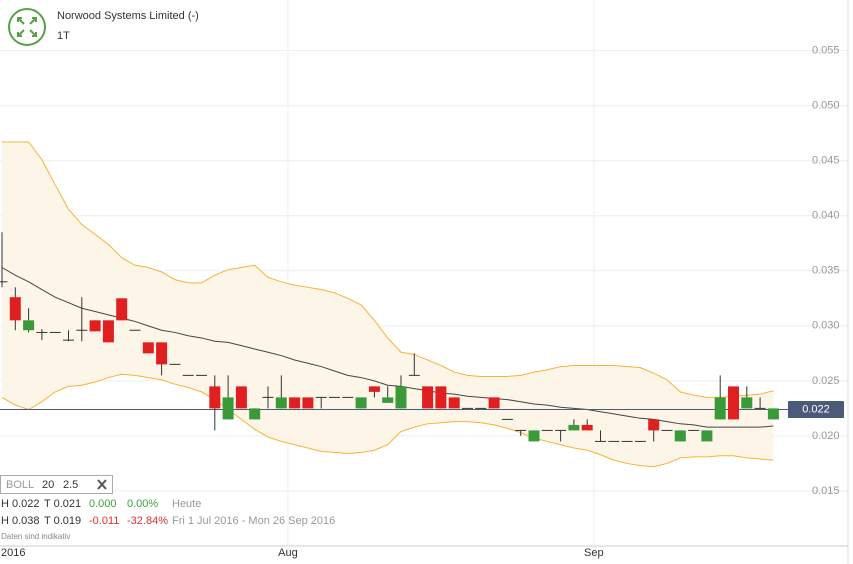 This screenshot has height=564, width=853. Describe the element at coordinates (128, 16) in the screenshot. I see `instrument-title: Norwood Systems Limited (-)` at that location.